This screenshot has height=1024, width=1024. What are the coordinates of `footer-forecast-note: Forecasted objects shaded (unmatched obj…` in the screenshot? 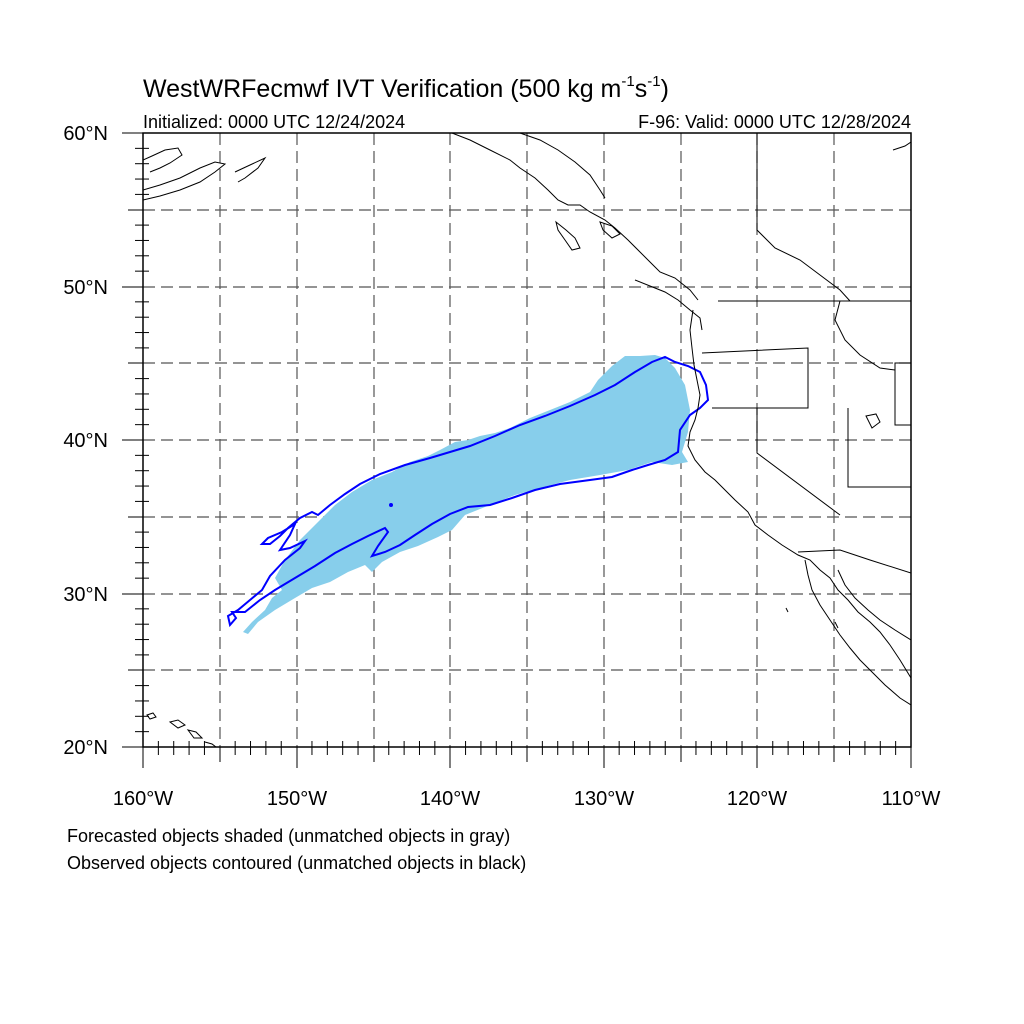 It's located at (288, 836).